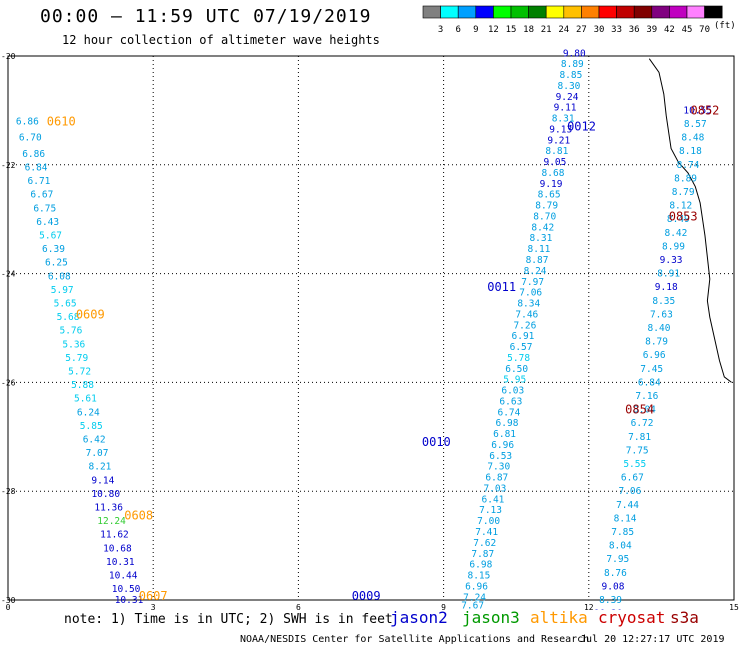  Describe the element at coordinates (532, 282) in the screenshot. I see `wave-height-value-jason3: 7.97` at that location.